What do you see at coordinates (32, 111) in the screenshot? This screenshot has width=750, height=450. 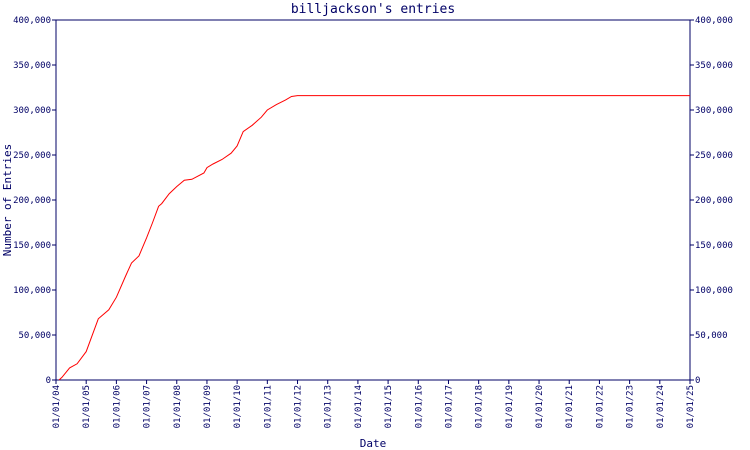 I see `y-tick-label: 300,000` at bounding box center [32, 111].